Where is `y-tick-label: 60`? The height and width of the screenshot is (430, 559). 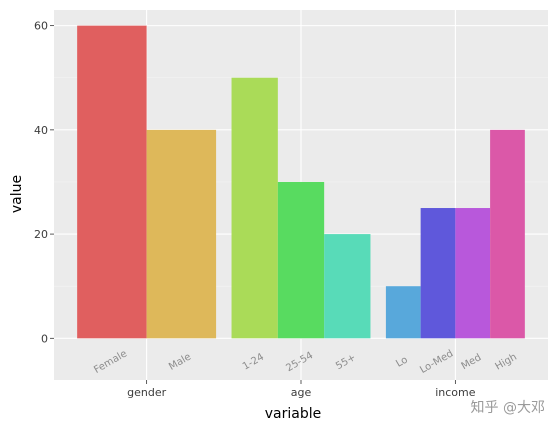
y-tick-label: 60 is located at coordinates (41, 26).